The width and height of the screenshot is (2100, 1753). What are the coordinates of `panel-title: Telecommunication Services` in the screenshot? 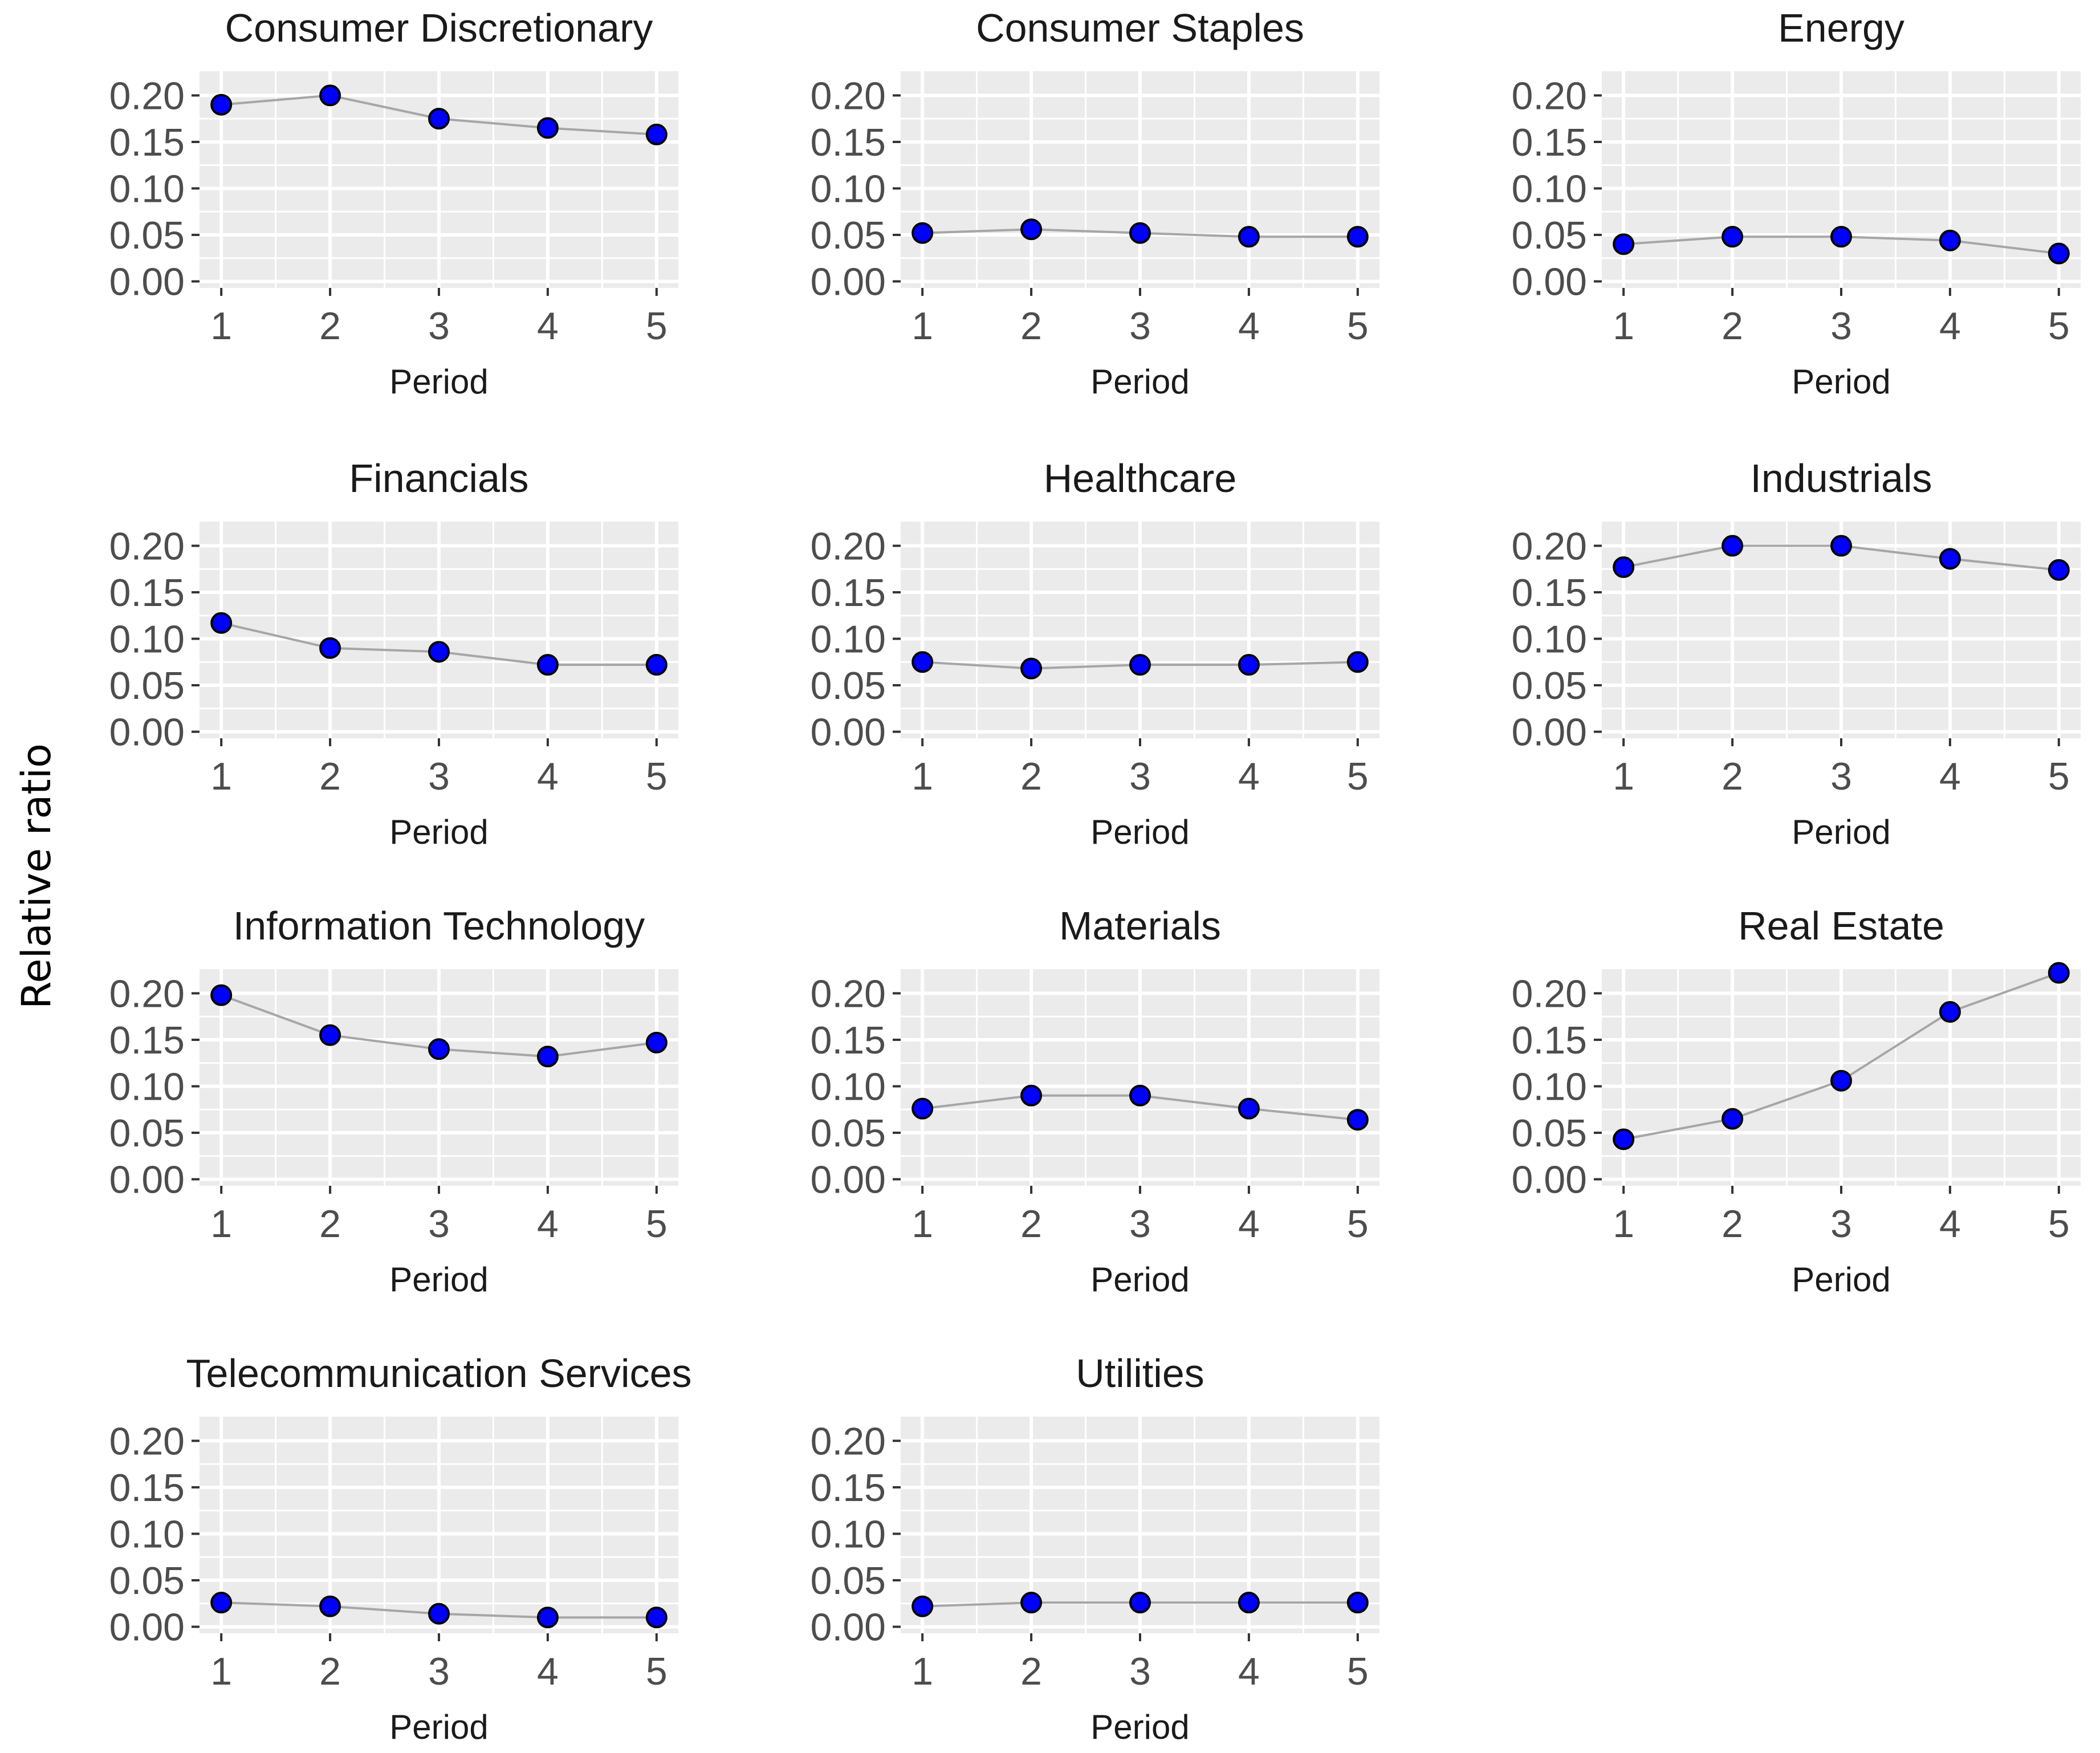 It's located at (439, 1374).